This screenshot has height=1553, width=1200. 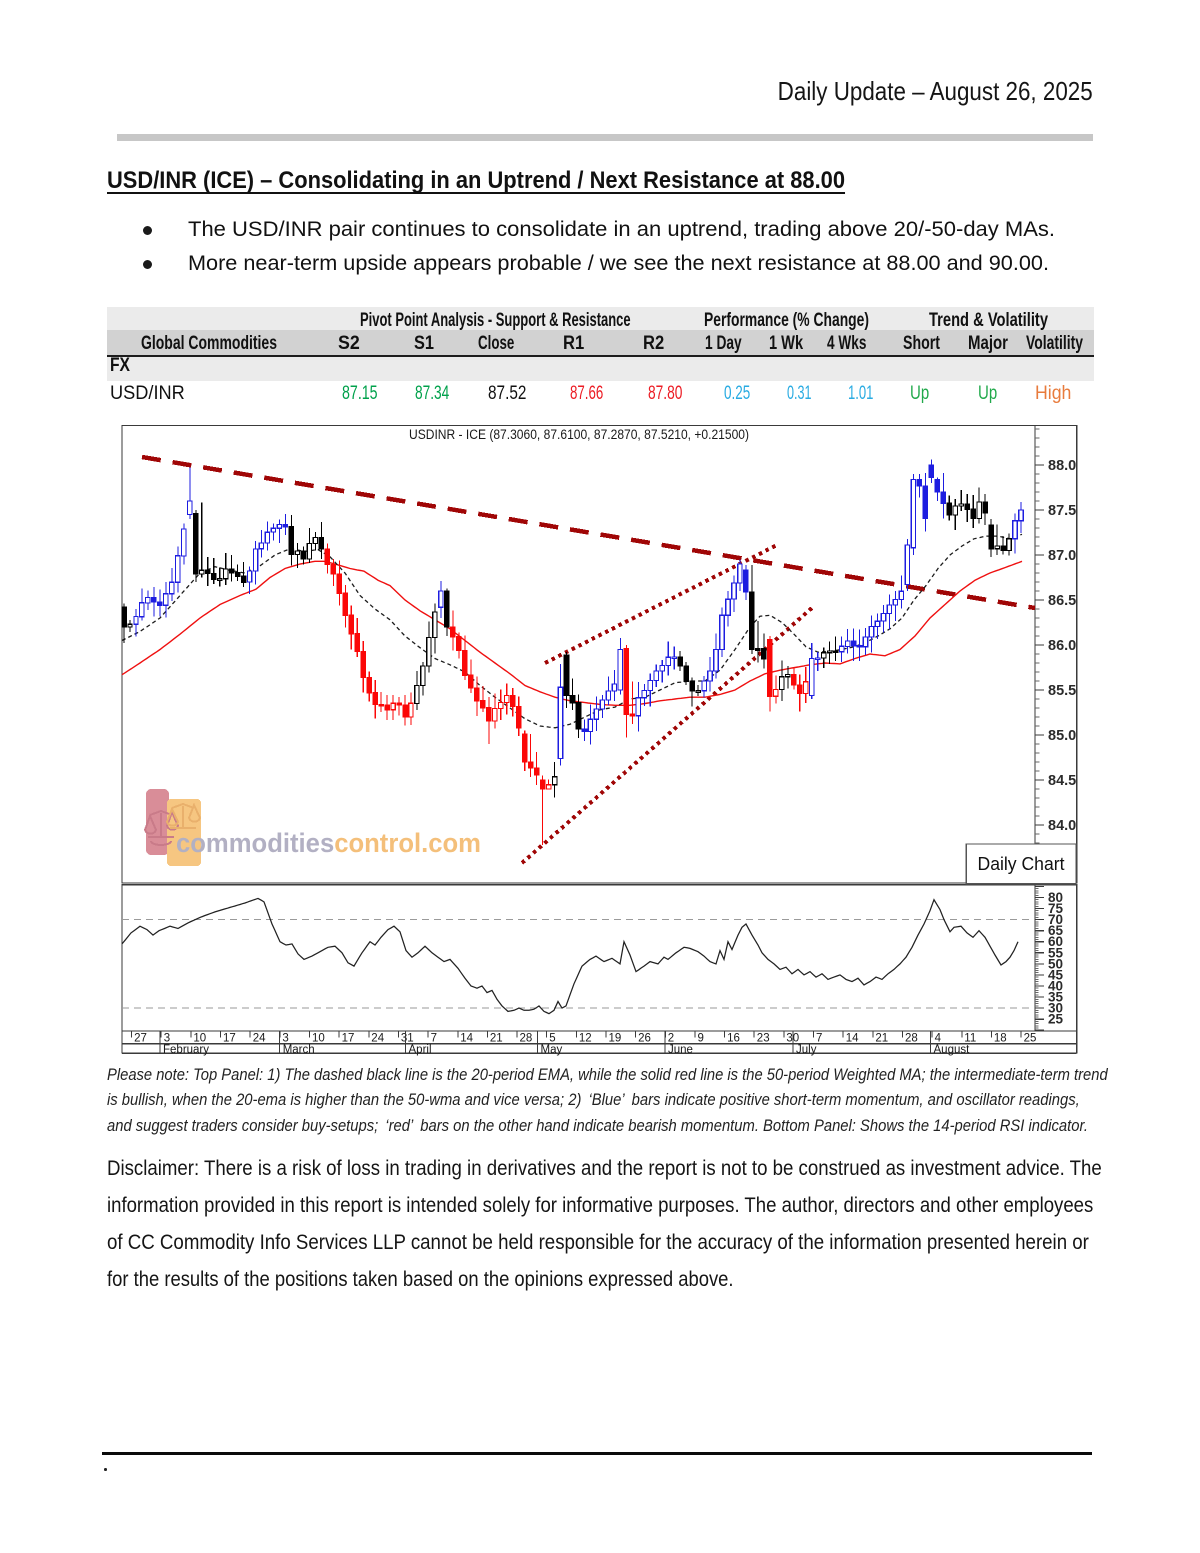 What do you see at coordinates (615, 1039) in the screenshot?
I see `svg-text: 19` at bounding box center [615, 1039].